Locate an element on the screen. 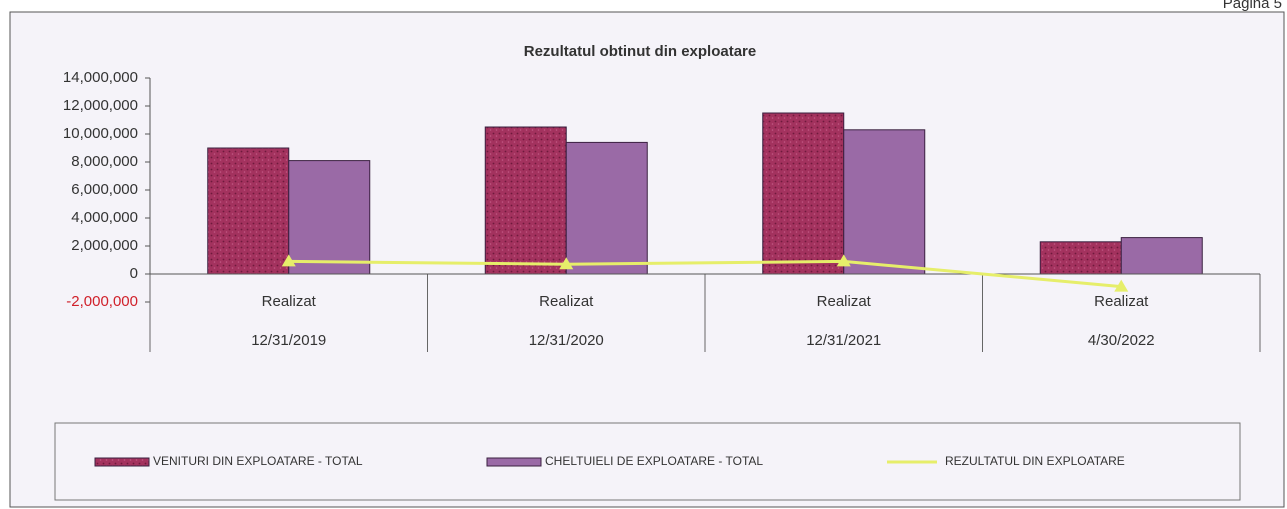 The height and width of the screenshot is (509, 1287). y-tick-label: 8,000,000 is located at coordinates (104, 161).